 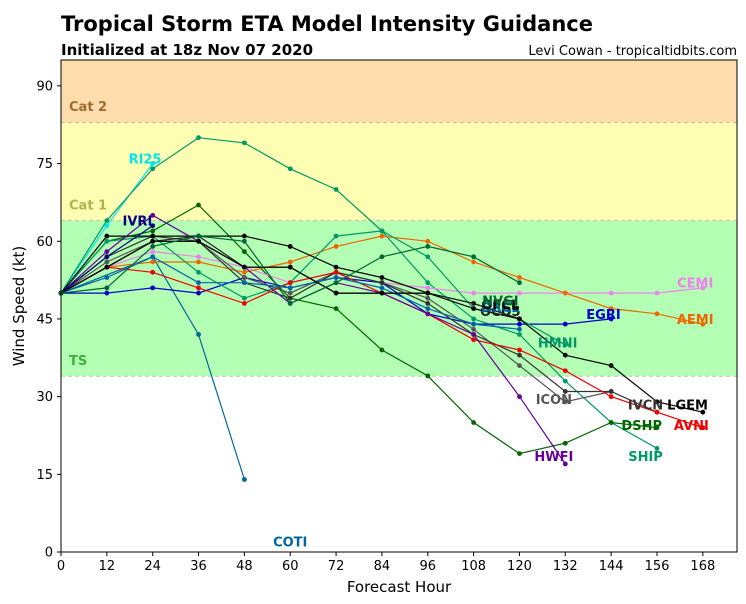 What do you see at coordinates (44, 475) in the screenshot?
I see `y-tick-label: 15` at bounding box center [44, 475].